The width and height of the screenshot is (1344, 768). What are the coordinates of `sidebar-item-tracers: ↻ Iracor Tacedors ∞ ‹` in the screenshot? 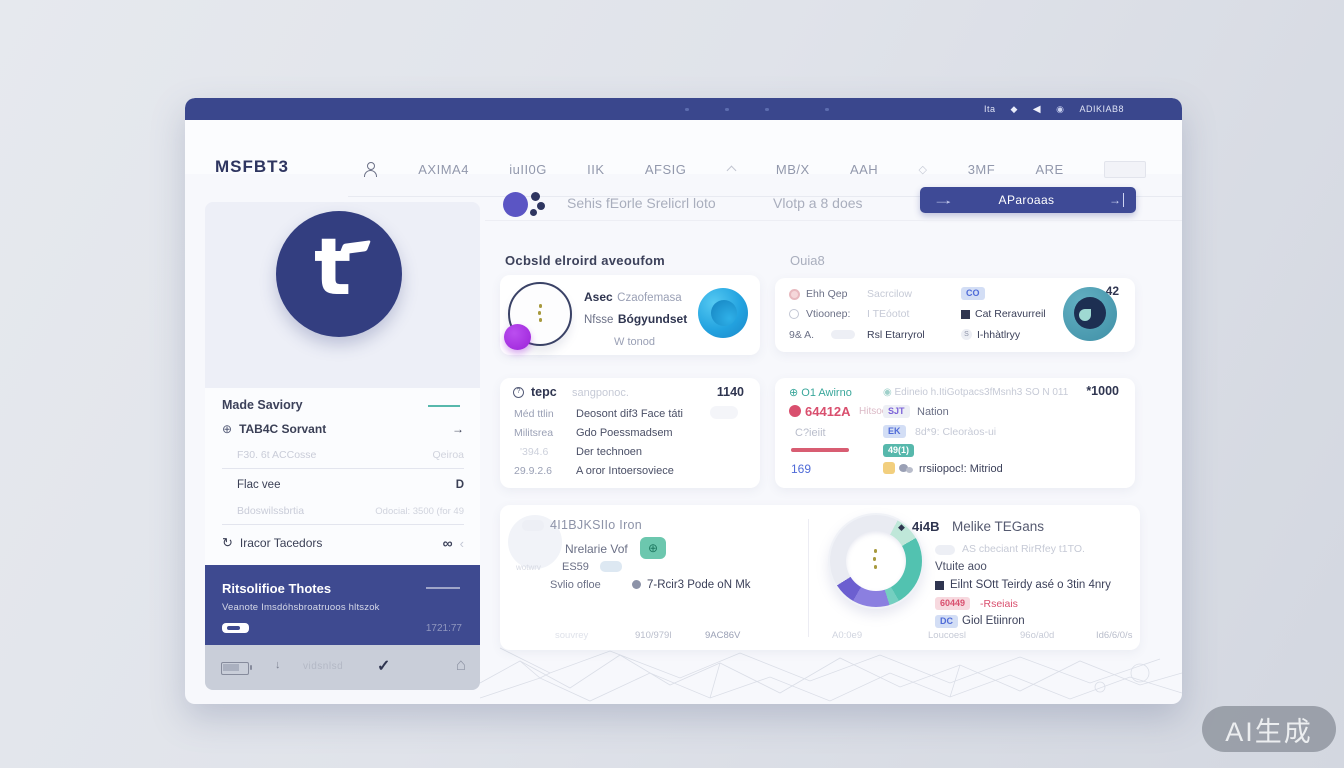 It's located at (343, 543).